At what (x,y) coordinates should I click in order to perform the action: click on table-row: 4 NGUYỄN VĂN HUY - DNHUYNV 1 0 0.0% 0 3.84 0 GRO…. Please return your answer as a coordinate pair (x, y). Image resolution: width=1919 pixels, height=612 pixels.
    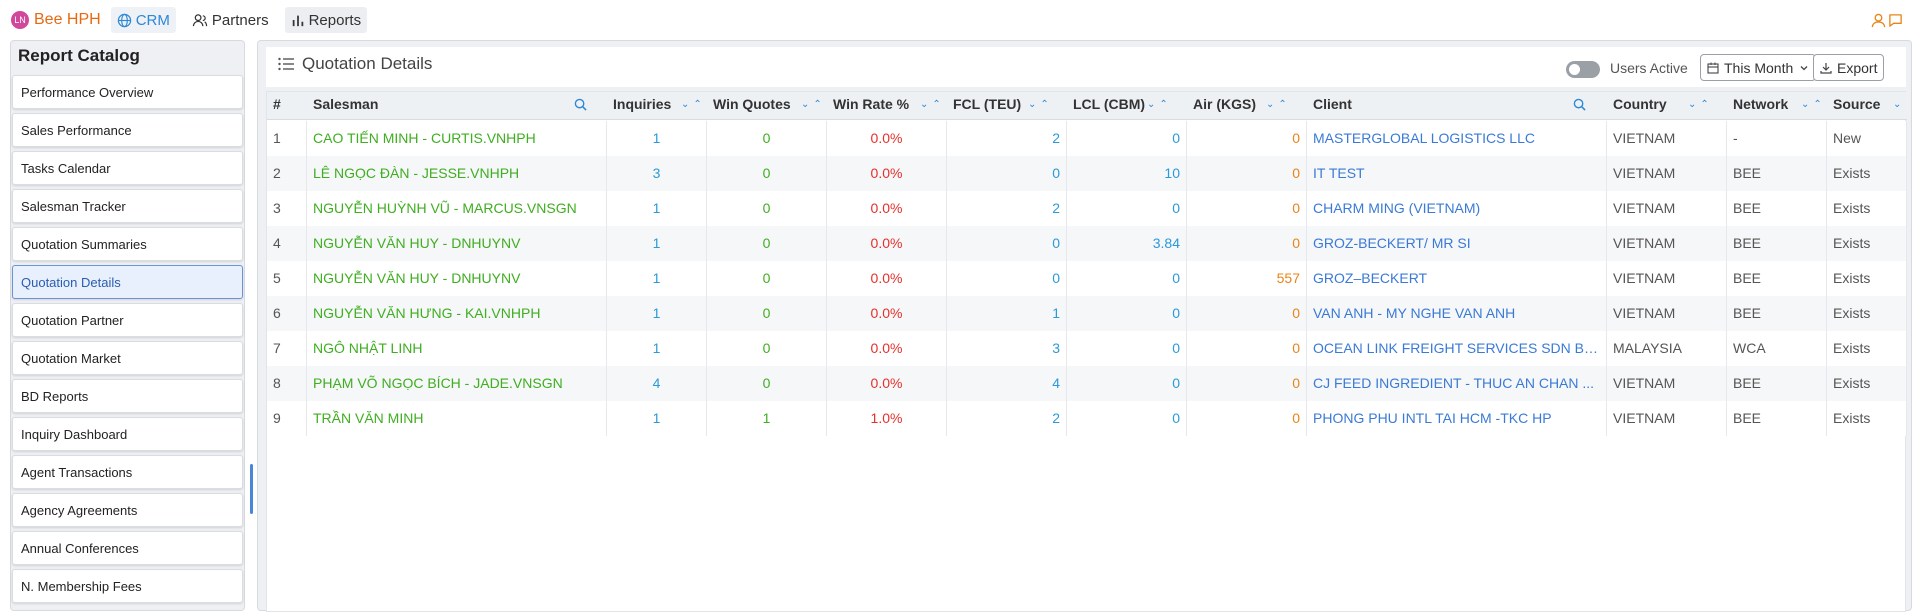
    Looking at the image, I should click on (1087, 243).